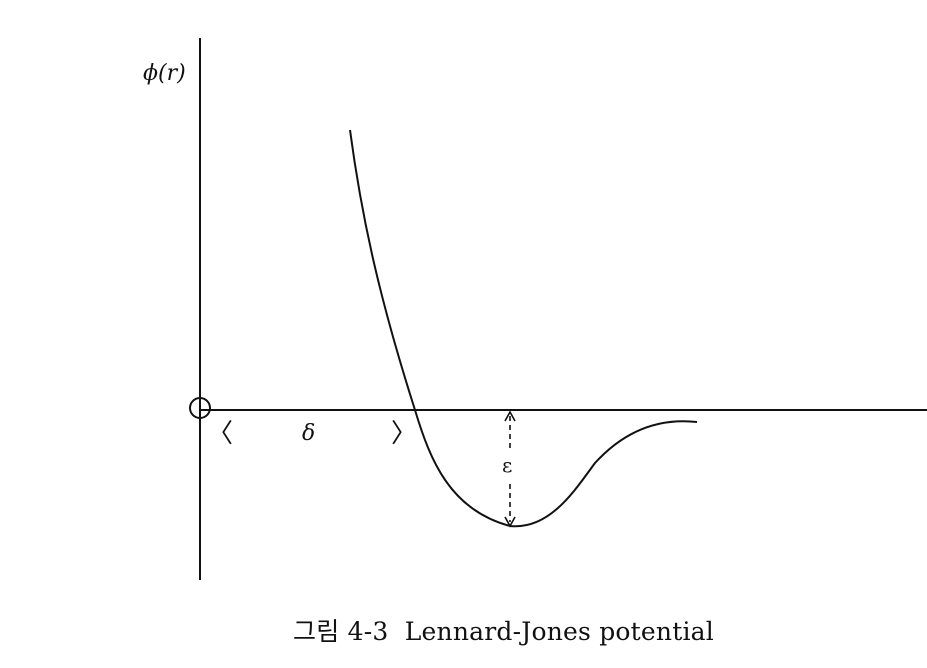 This screenshot has height=668, width=927. Describe the element at coordinates (507, 465) in the screenshot. I see `epsilon-label: ε` at that location.